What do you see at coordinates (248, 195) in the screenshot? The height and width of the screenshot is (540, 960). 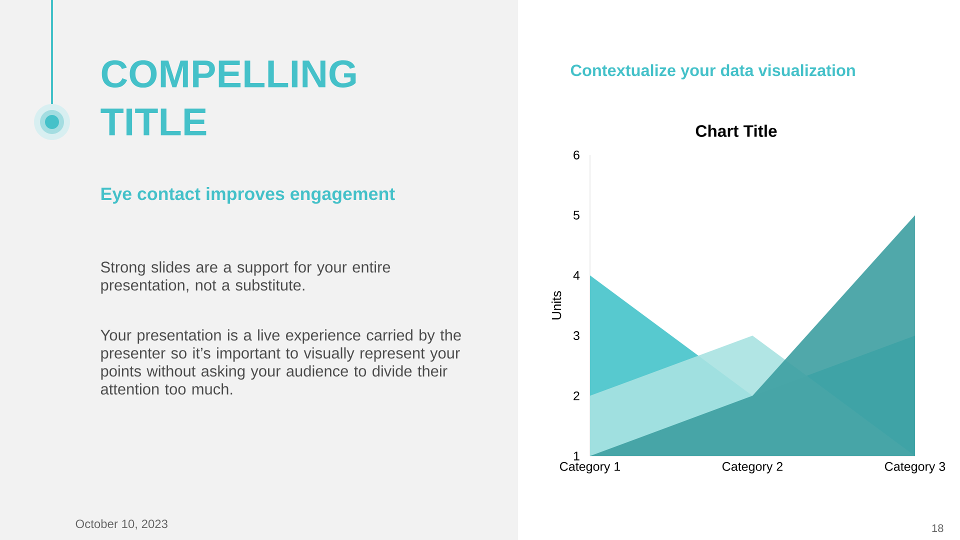 I see `text: Eye contact improves engagement` at bounding box center [248, 195].